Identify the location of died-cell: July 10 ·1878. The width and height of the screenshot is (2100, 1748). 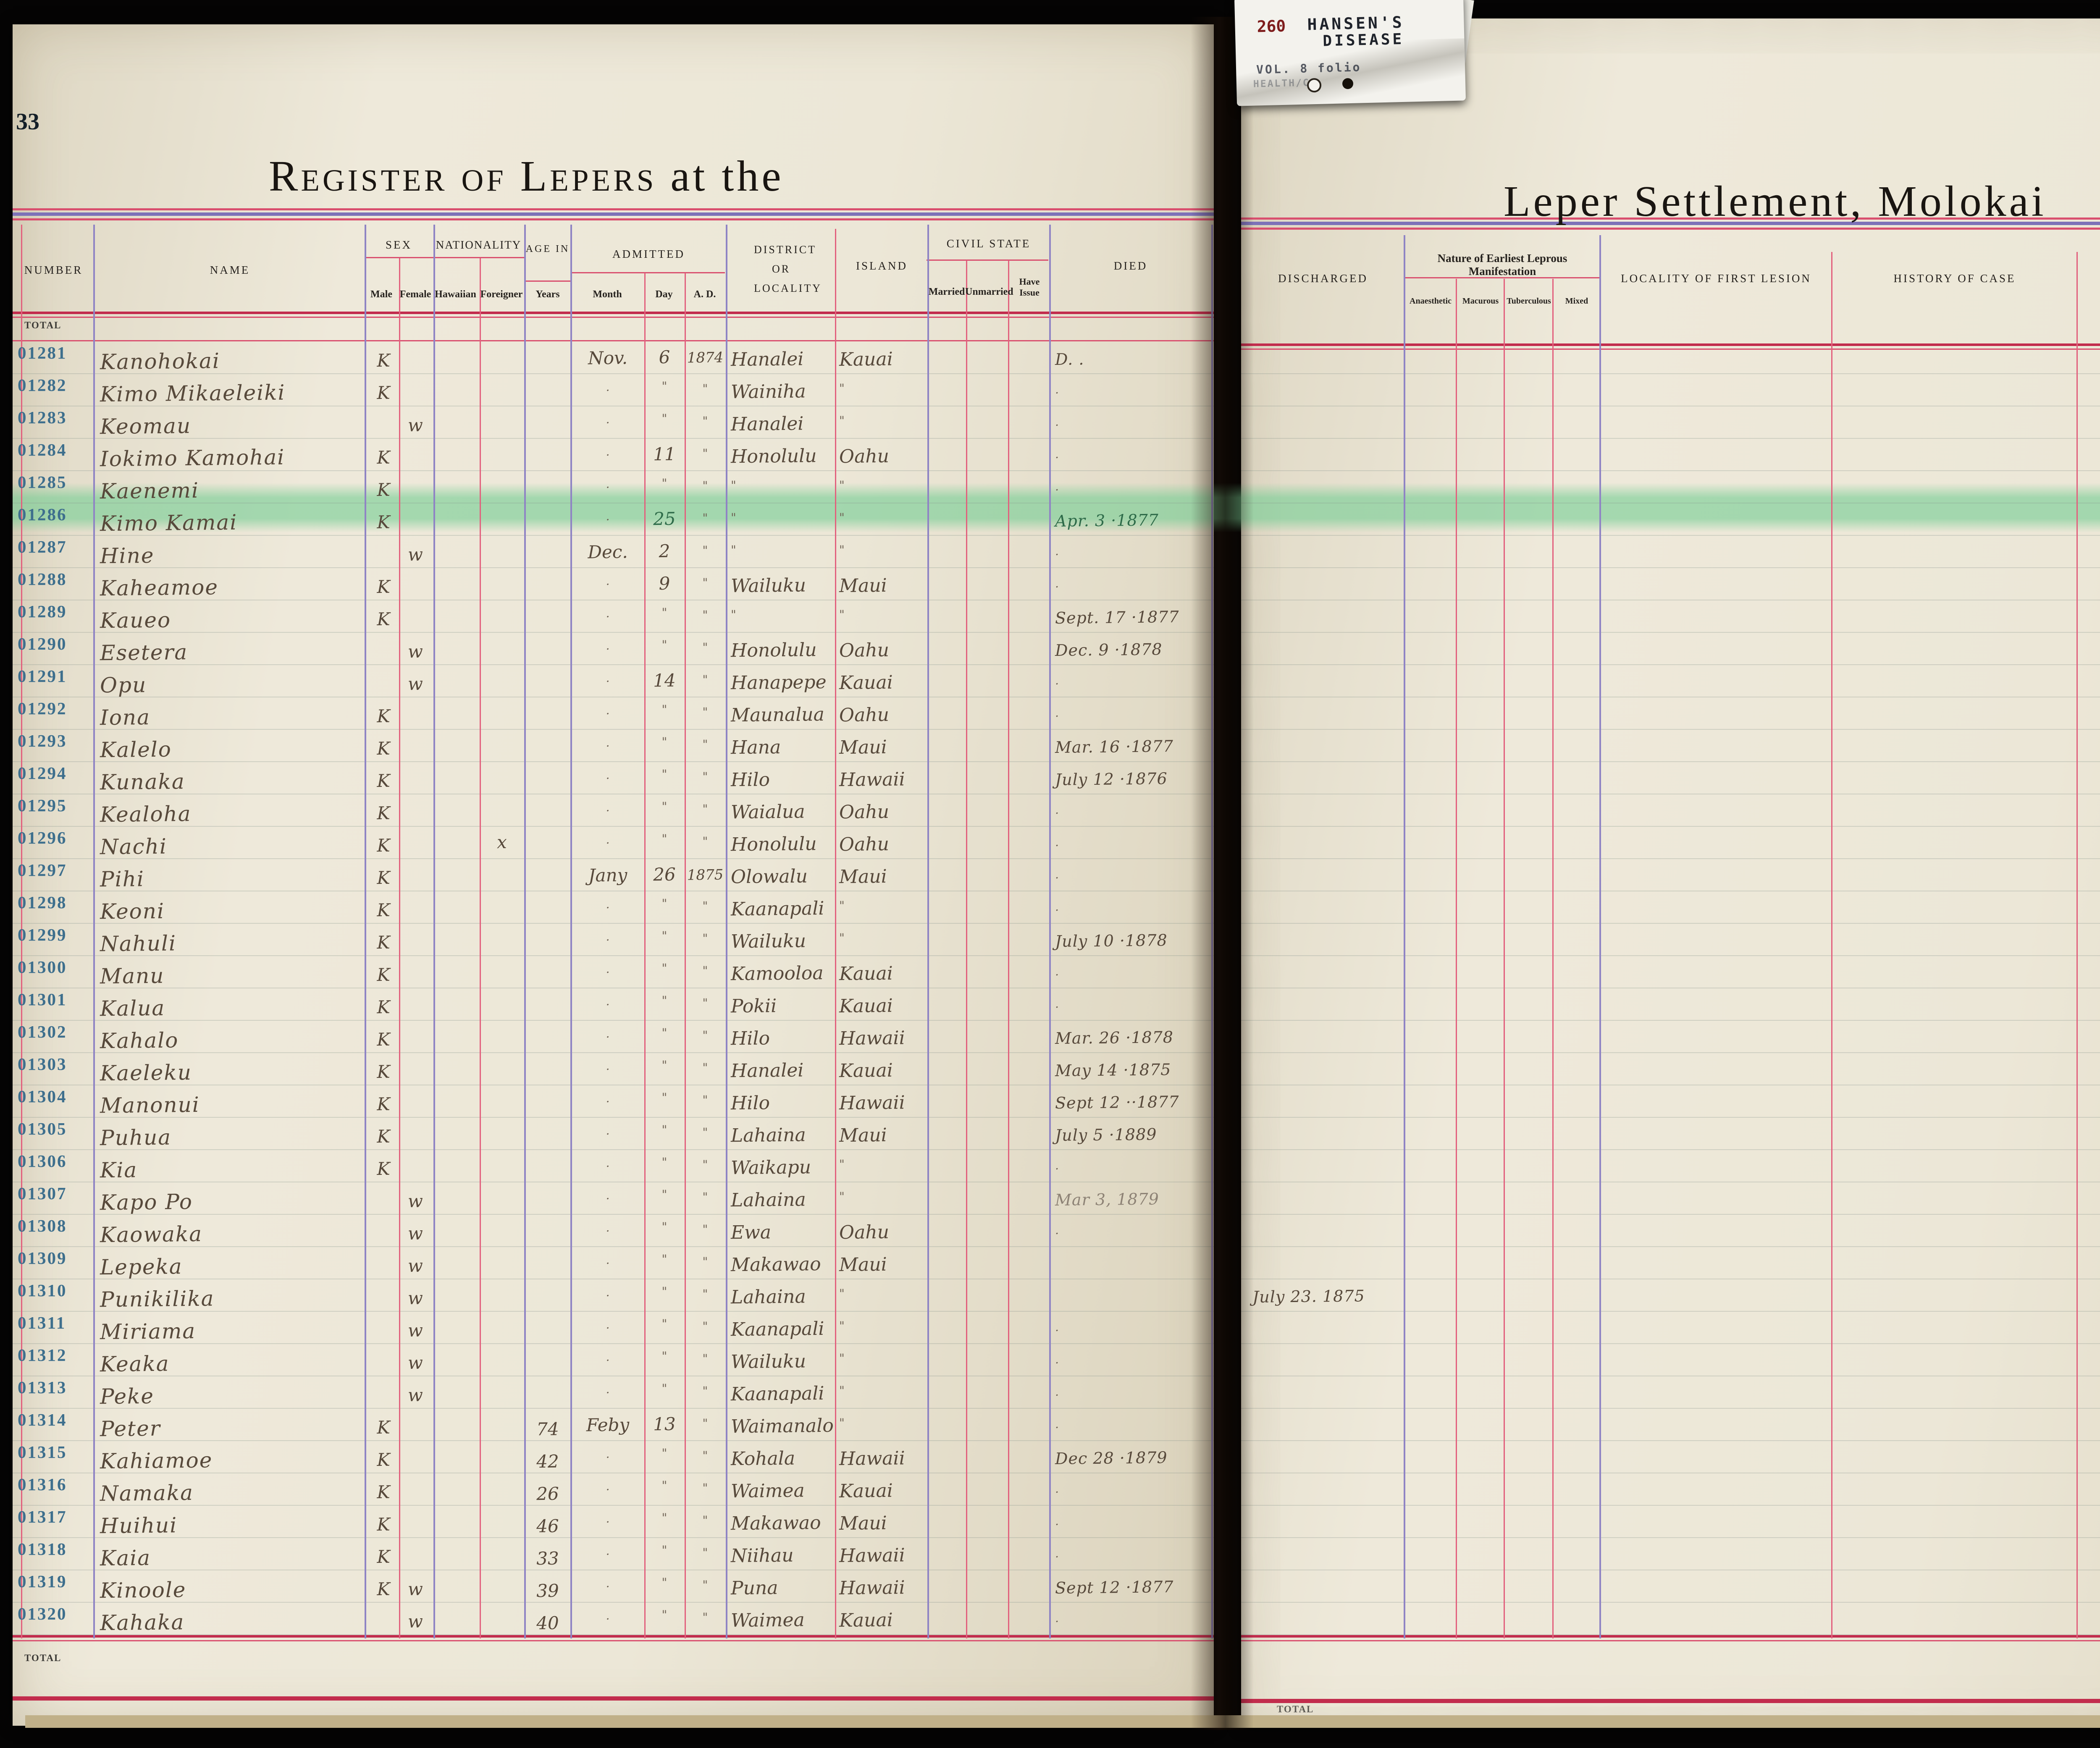
(1111, 941).